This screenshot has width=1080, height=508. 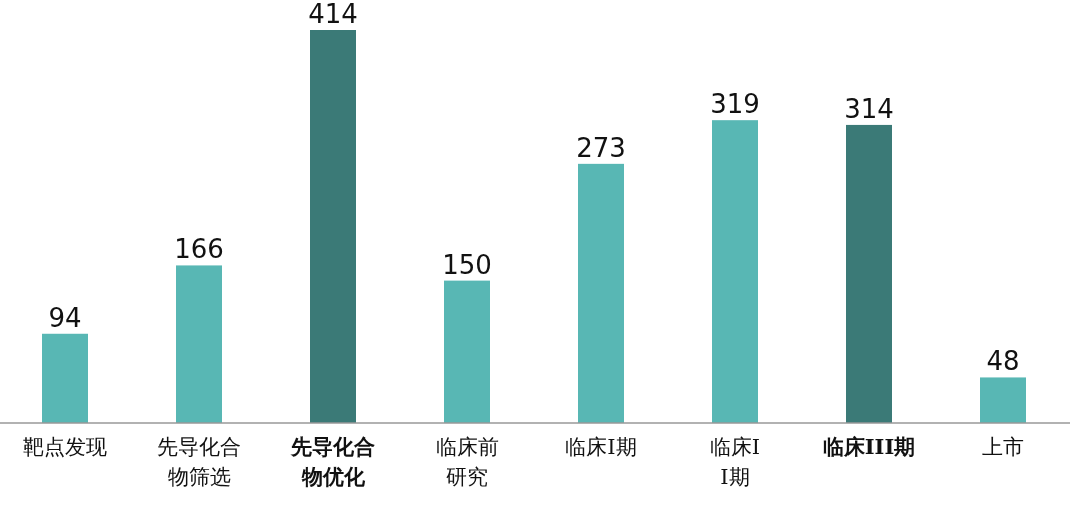 What do you see at coordinates (199, 462) in the screenshot?
I see `x-tick-label: 先导化合物筛选` at bounding box center [199, 462].